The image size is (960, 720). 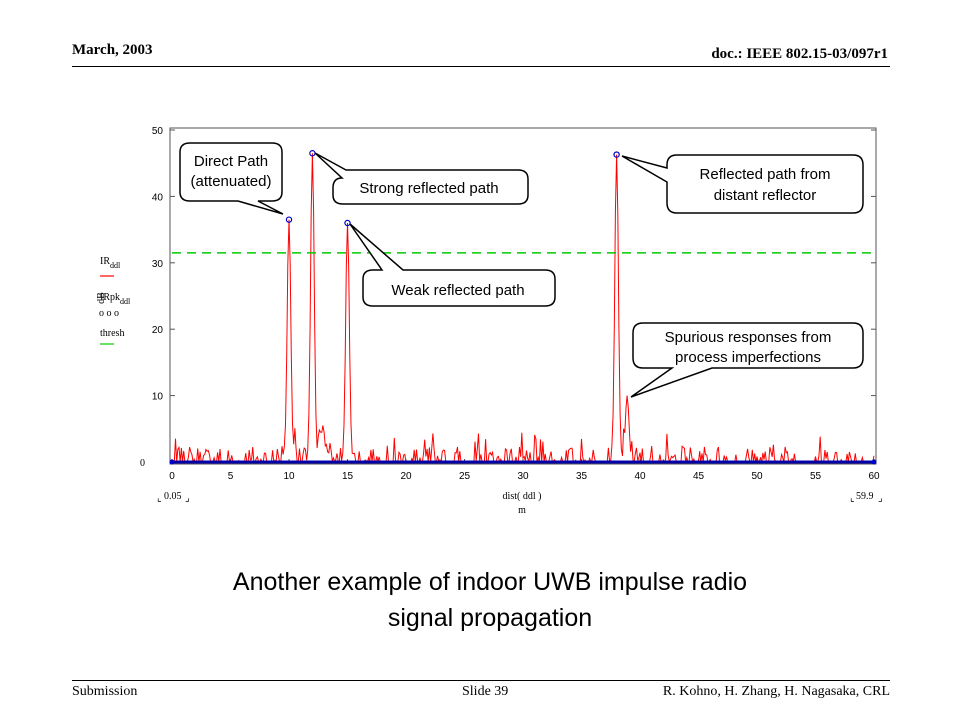 What do you see at coordinates (457, 290) in the screenshot?
I see `callout-weak-line1: Weak reflected path` at bounding box center [457, 290].